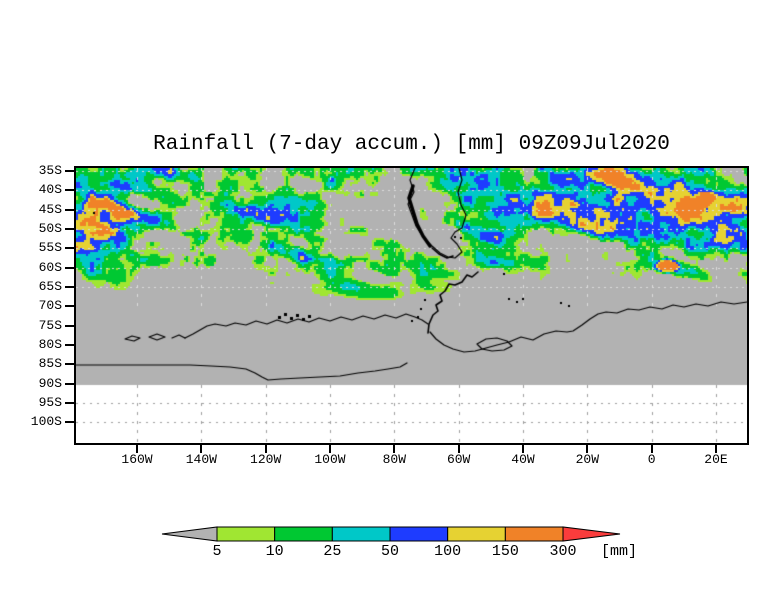 This screenshot has width=784, height=612. Describe the element at coordinates (587, 459) in the screenshot. I see `lon-tick-label: 20W` at that location.